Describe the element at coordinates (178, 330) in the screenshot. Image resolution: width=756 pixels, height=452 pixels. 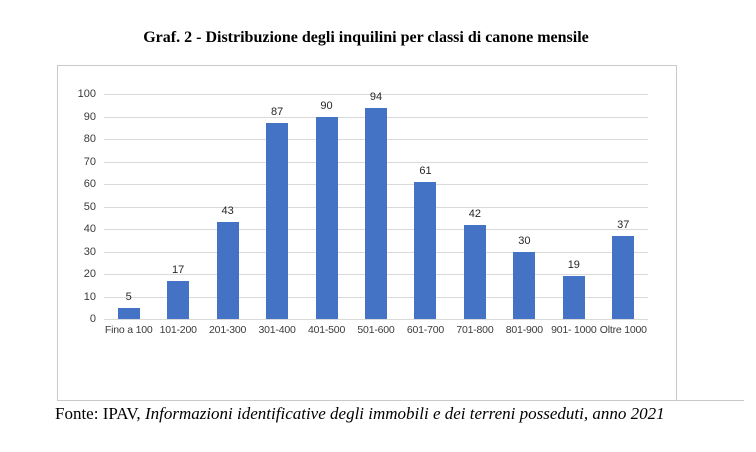
I see `x-tick-label: 101-200` at that location.